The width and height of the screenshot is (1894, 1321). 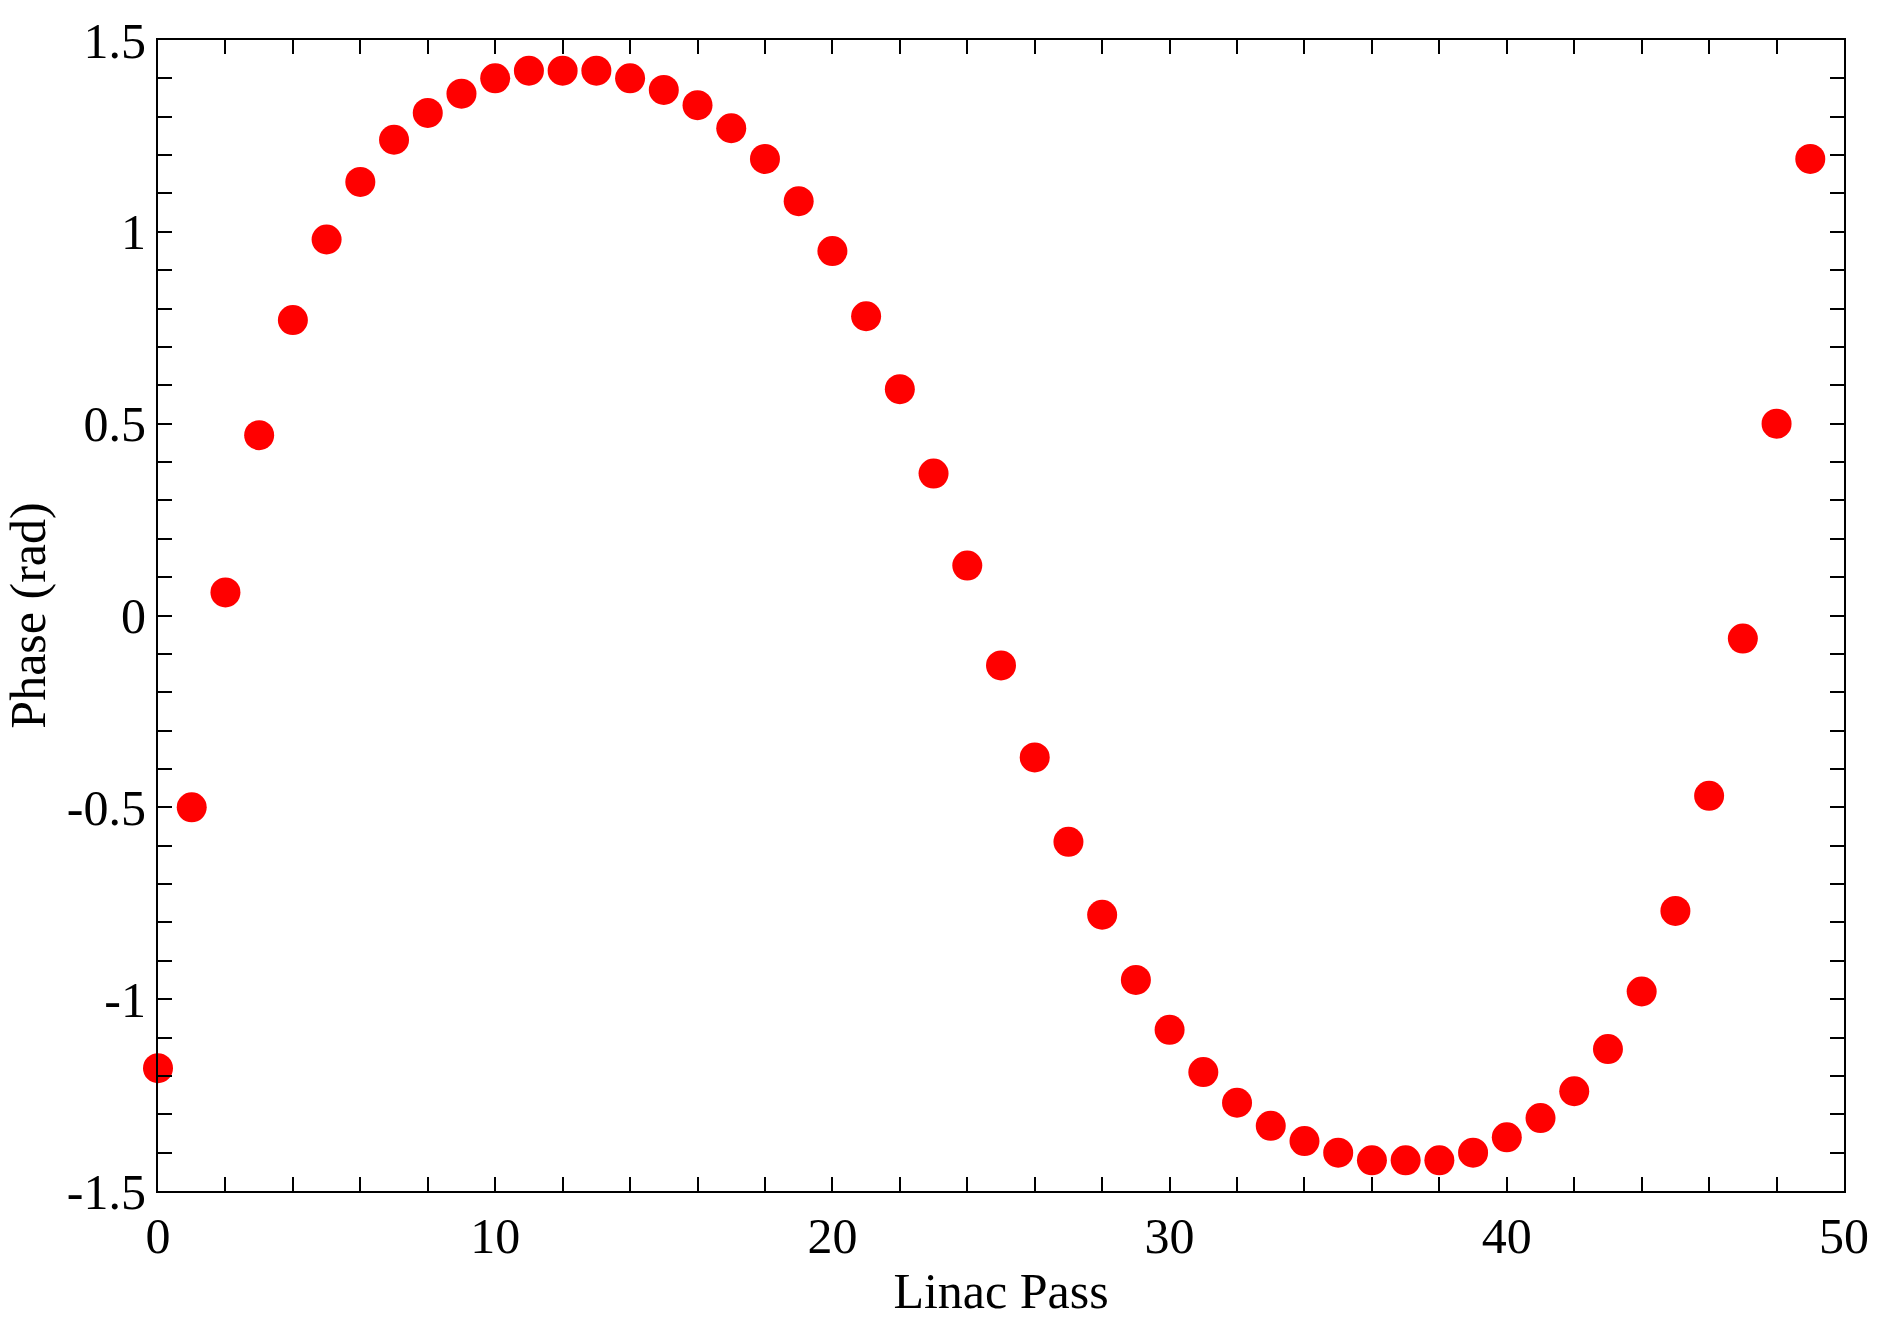 What do you see at coordinates (106, 1191) in the screenshot?
I see `y-tick-label: -1.5` at bounding box center [106, 1191].